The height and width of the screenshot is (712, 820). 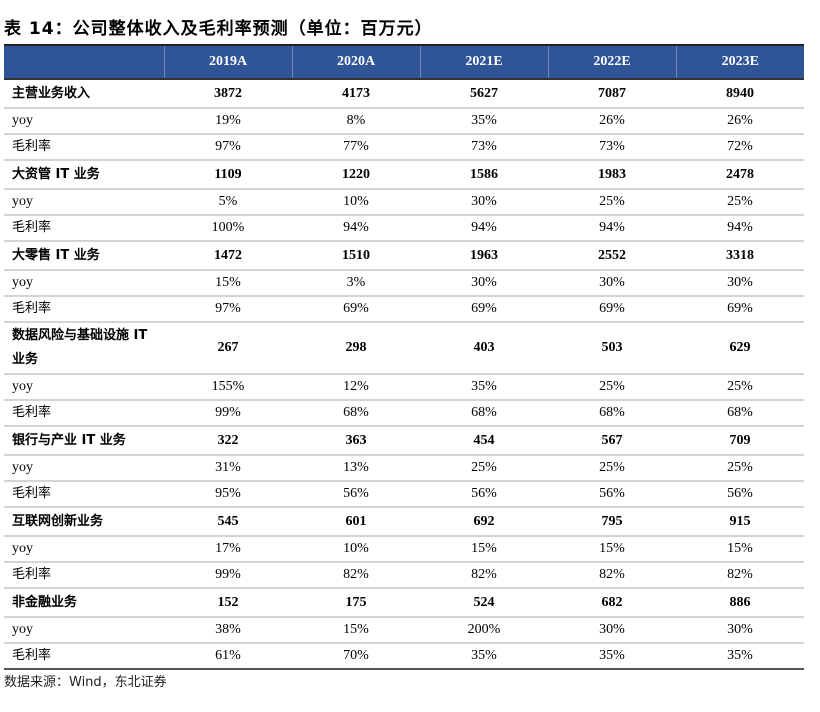 What do you see at coordinates (484, 147) in the screenshot?
I see `value-cell: 73%` at bounding box center [484, 147].